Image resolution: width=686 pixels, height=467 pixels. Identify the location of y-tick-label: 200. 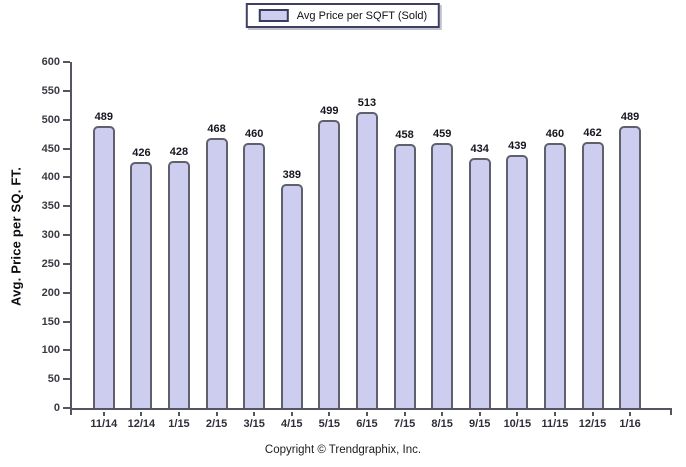
(50, 292).